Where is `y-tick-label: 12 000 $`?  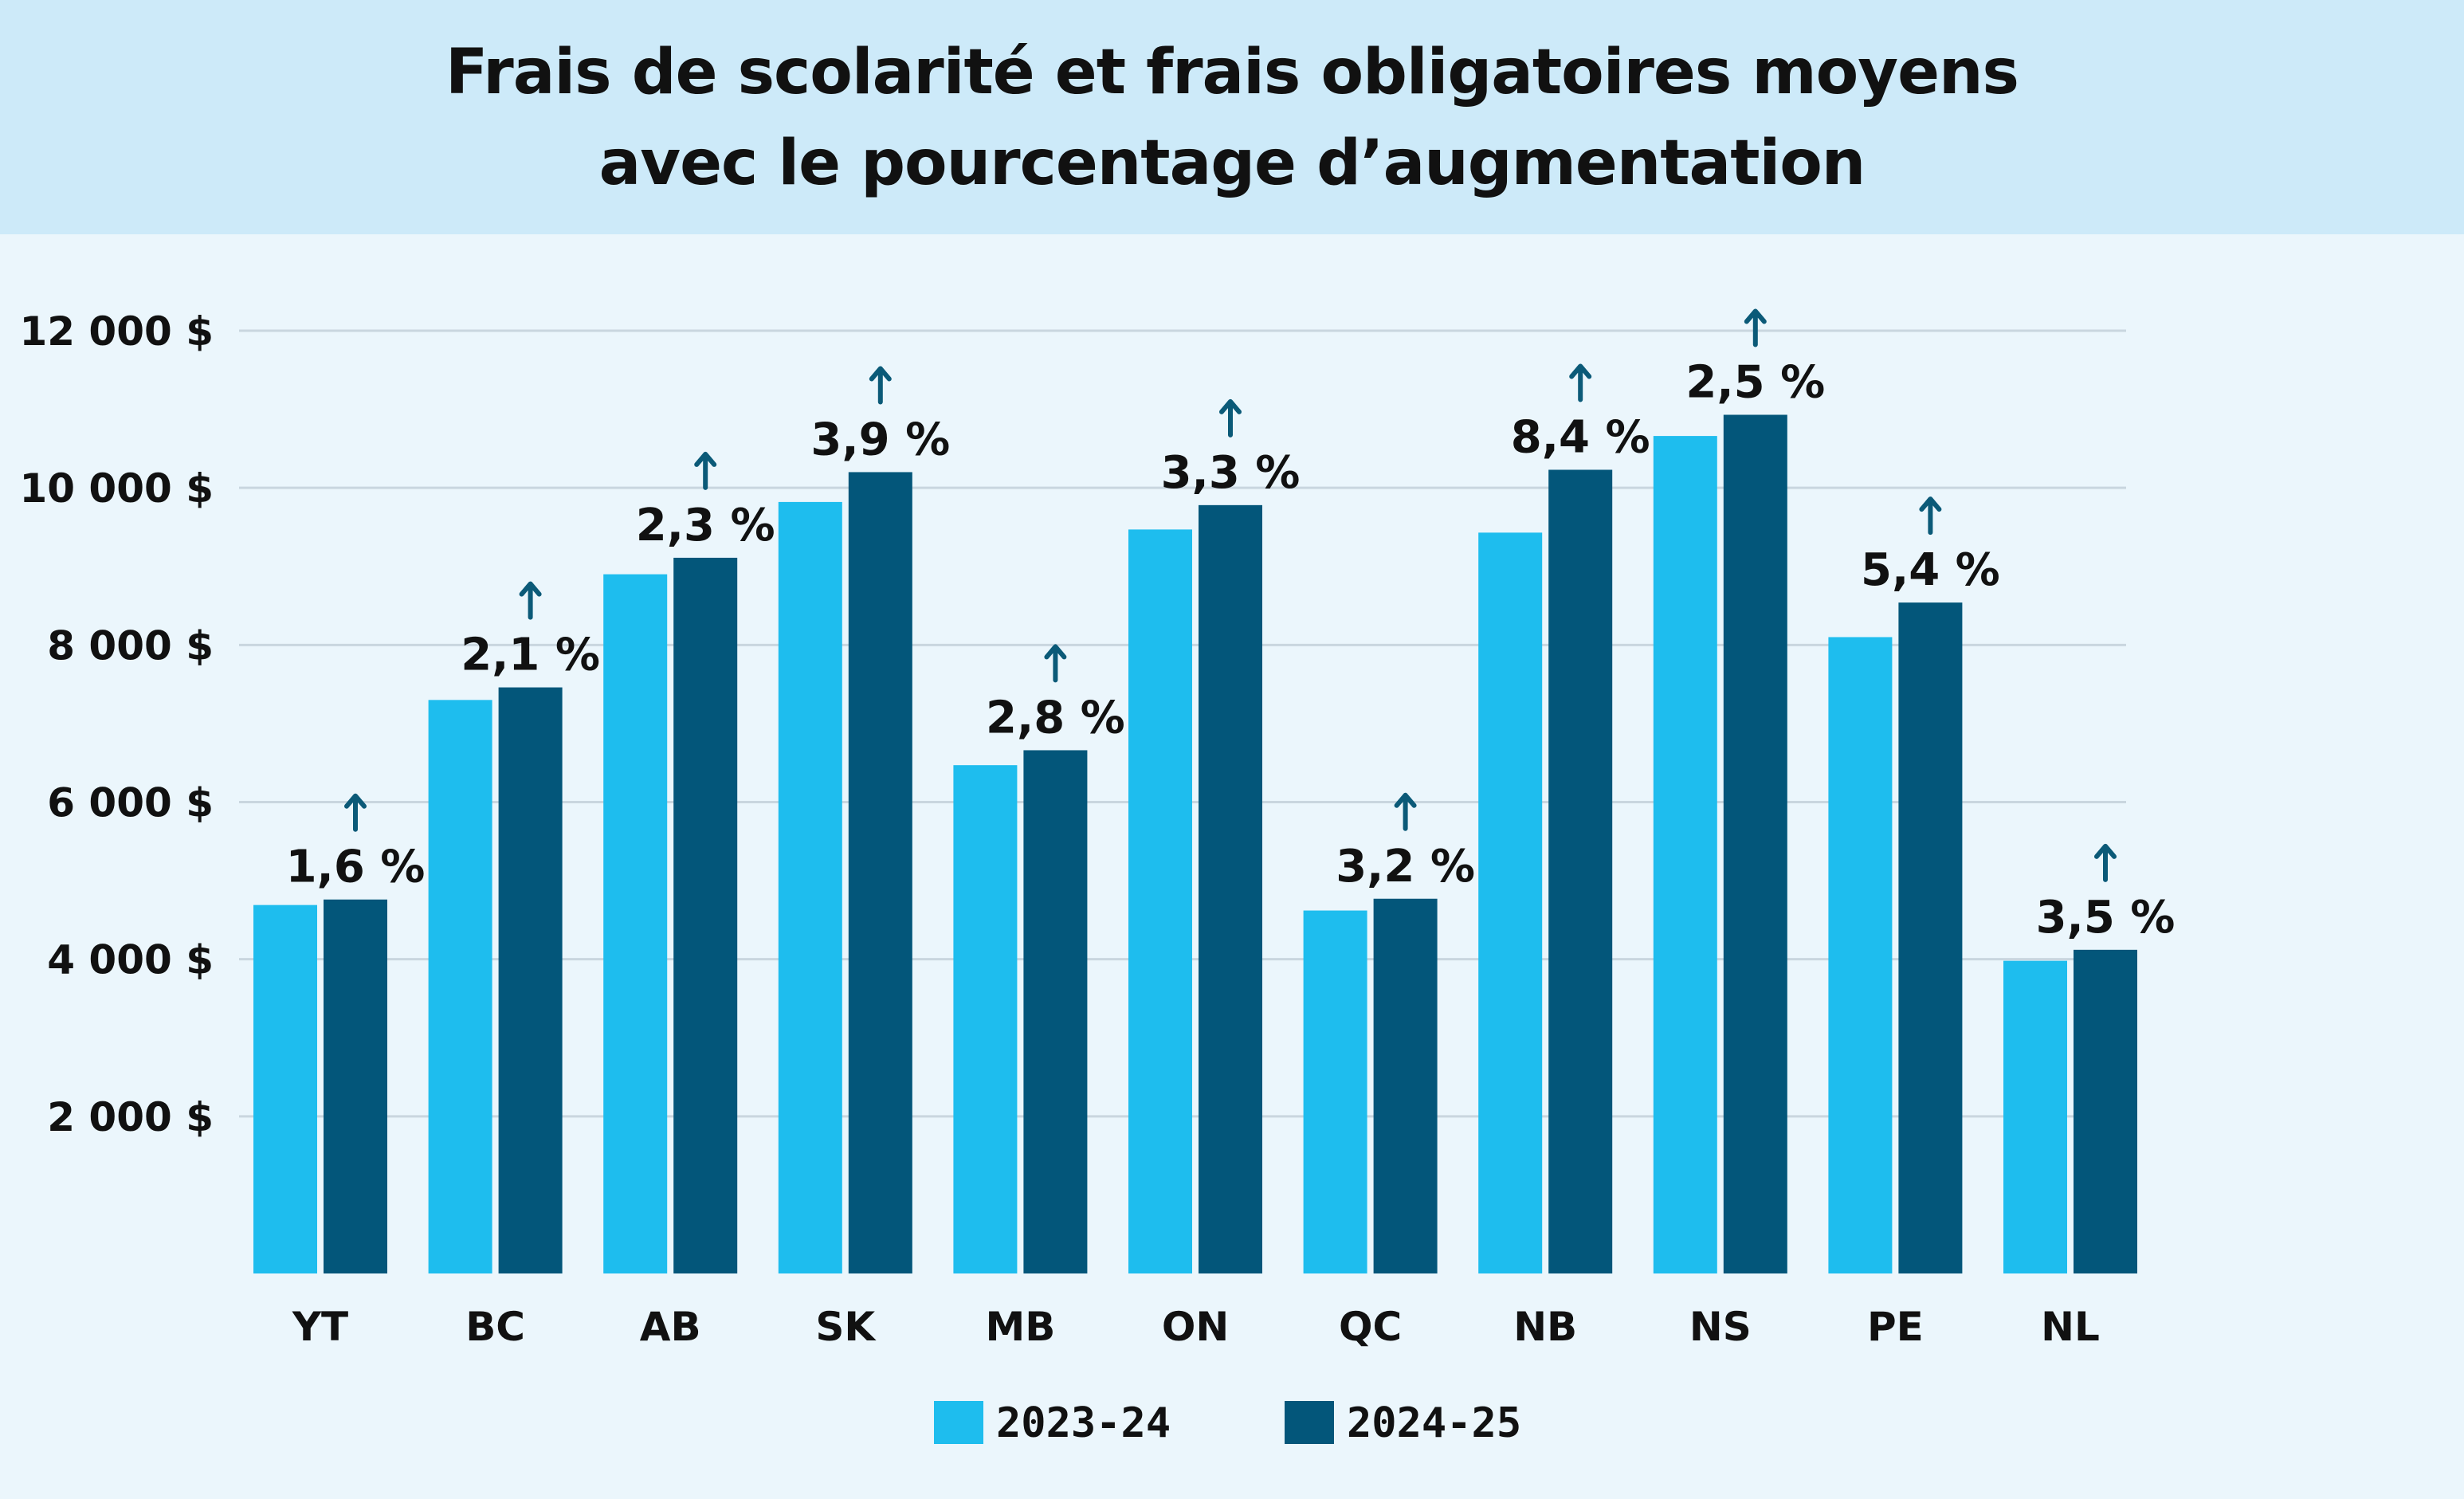
y-tick-label: 12 000 $ is located at coordinates (116, 331).